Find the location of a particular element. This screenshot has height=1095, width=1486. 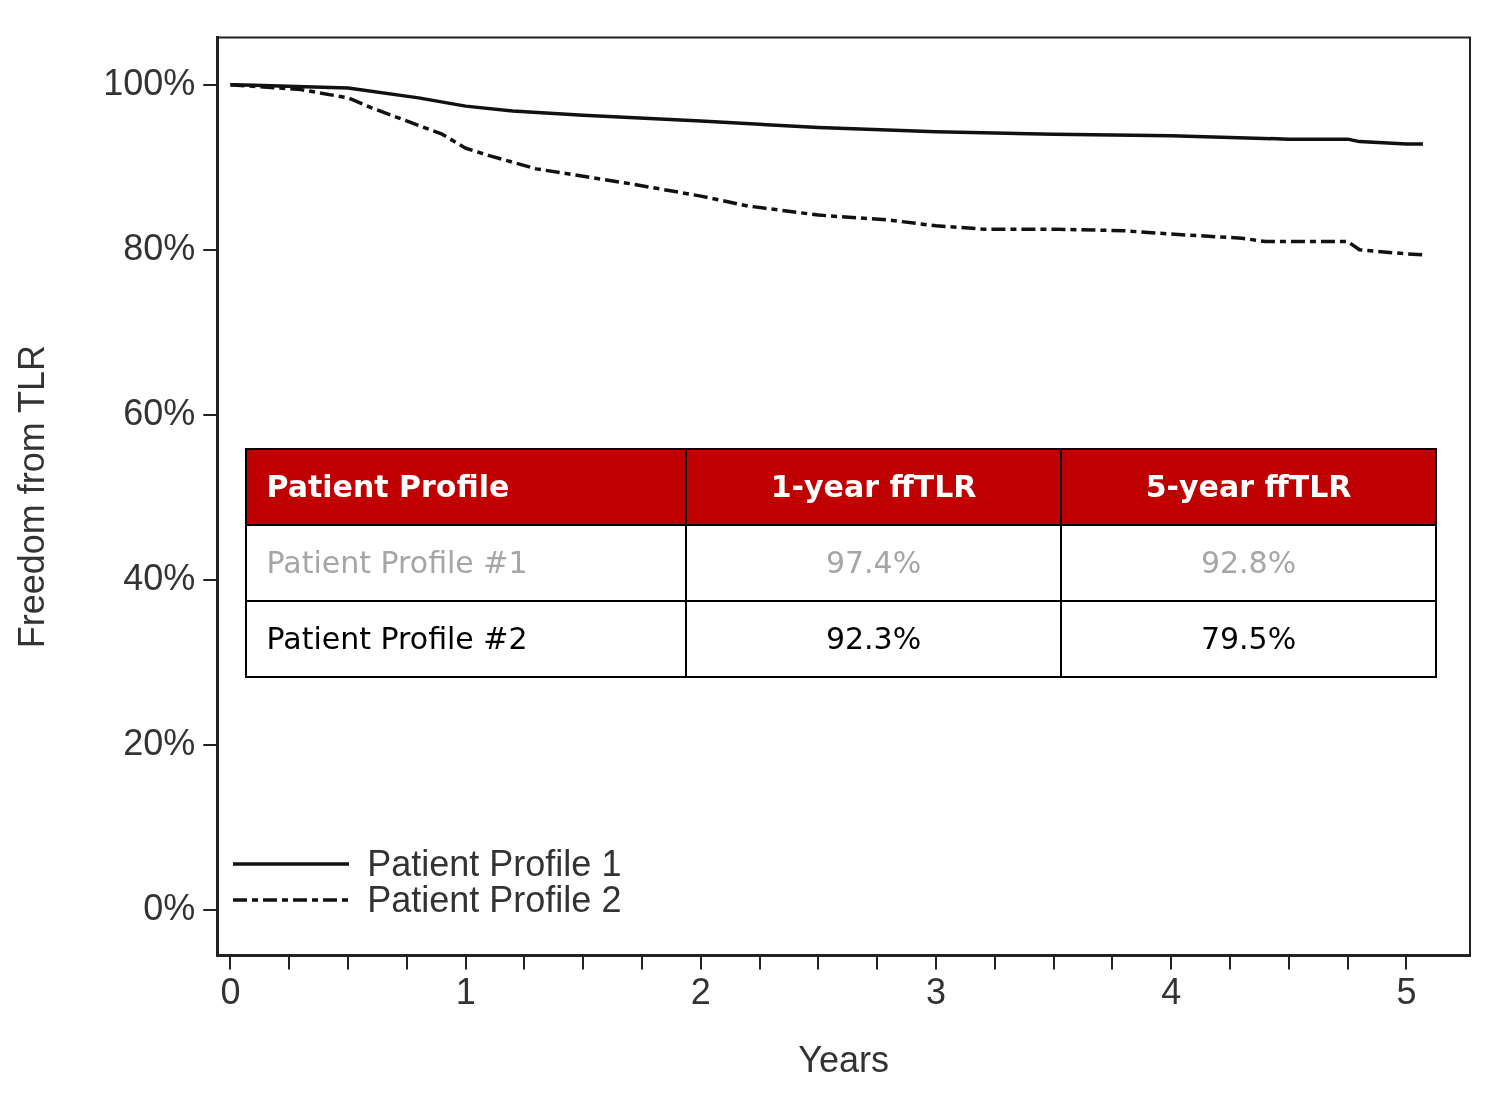

x-tick-label: 1 is located at coordinates (465, 992).